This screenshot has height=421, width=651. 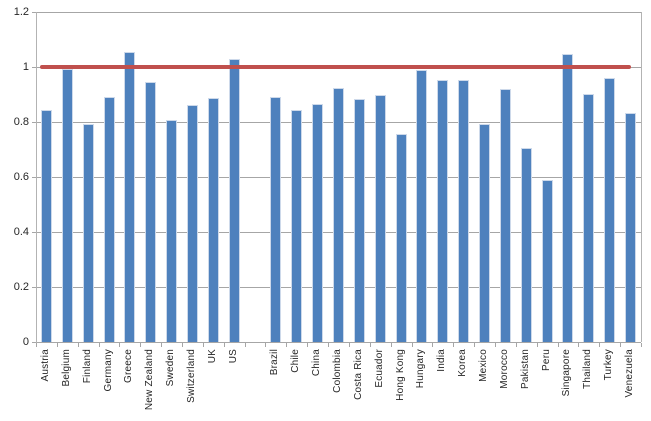 I want to click on reference-line, so click(x=335, y=67).